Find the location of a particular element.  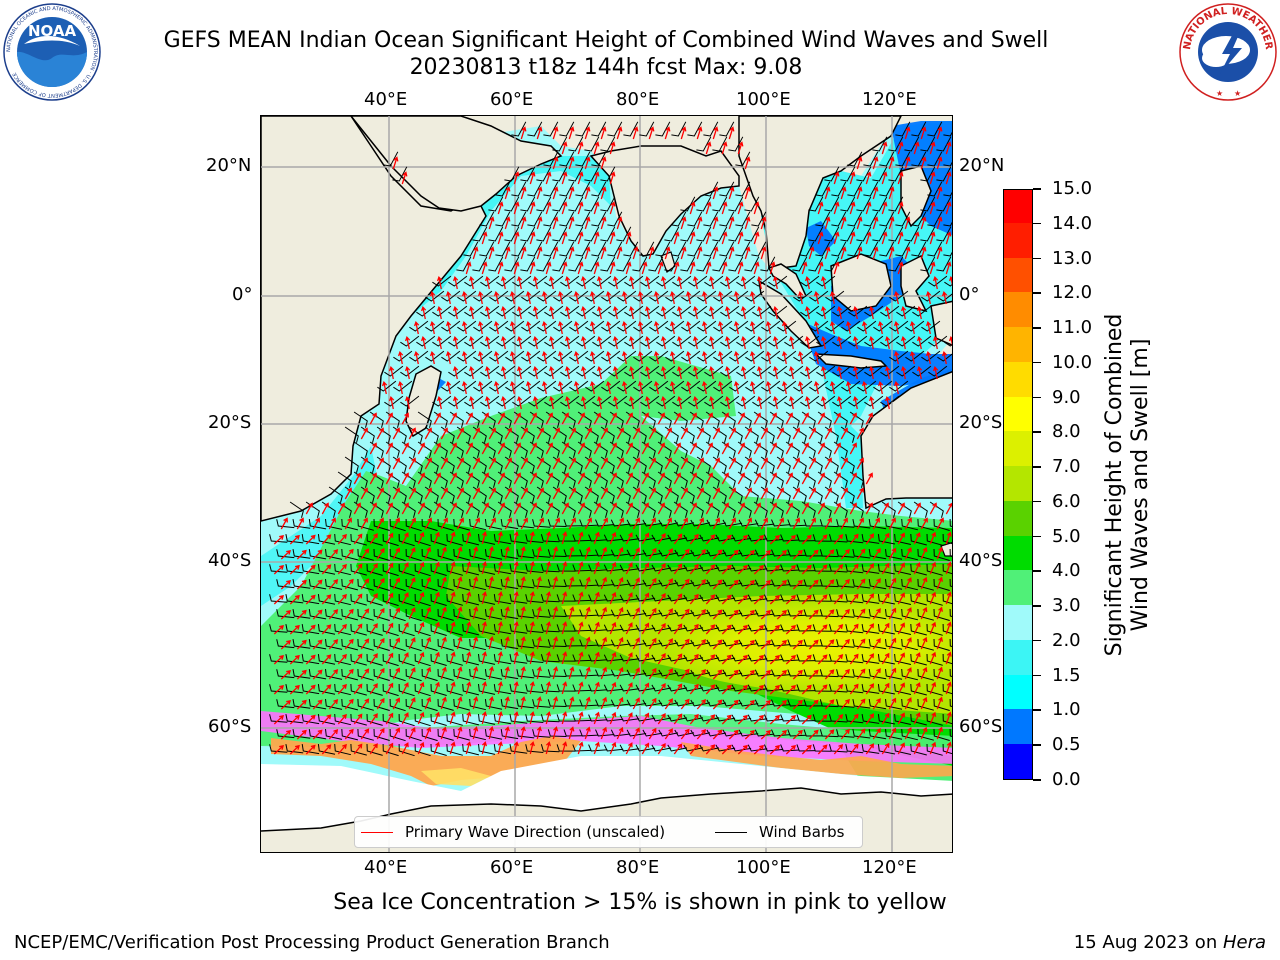

colorbar-level-label: 1.5 is located at coordinates (1066, 675).